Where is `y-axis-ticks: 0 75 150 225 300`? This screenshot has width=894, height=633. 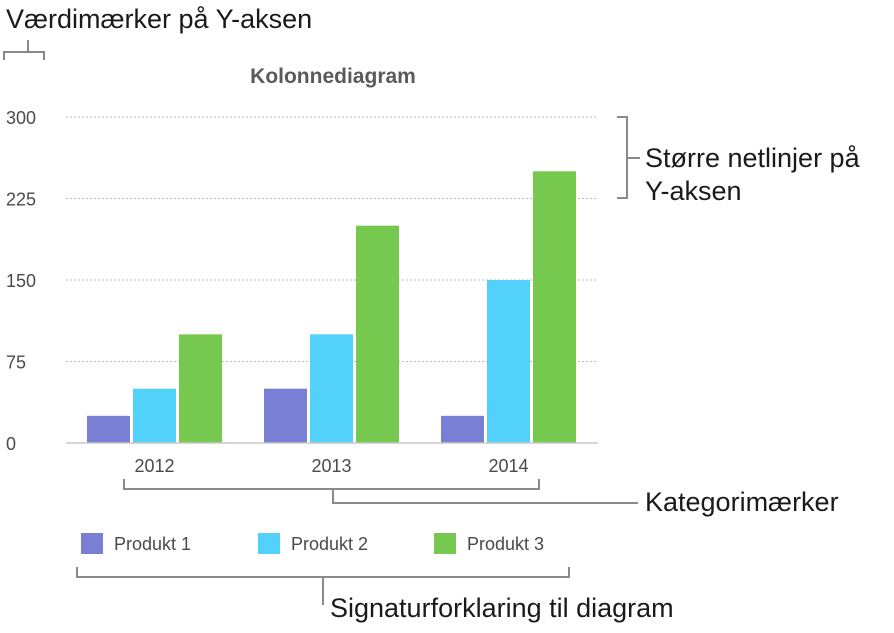 y-axis-ticks: 0 75 150 225 300 is located at coordinates (21, 281).